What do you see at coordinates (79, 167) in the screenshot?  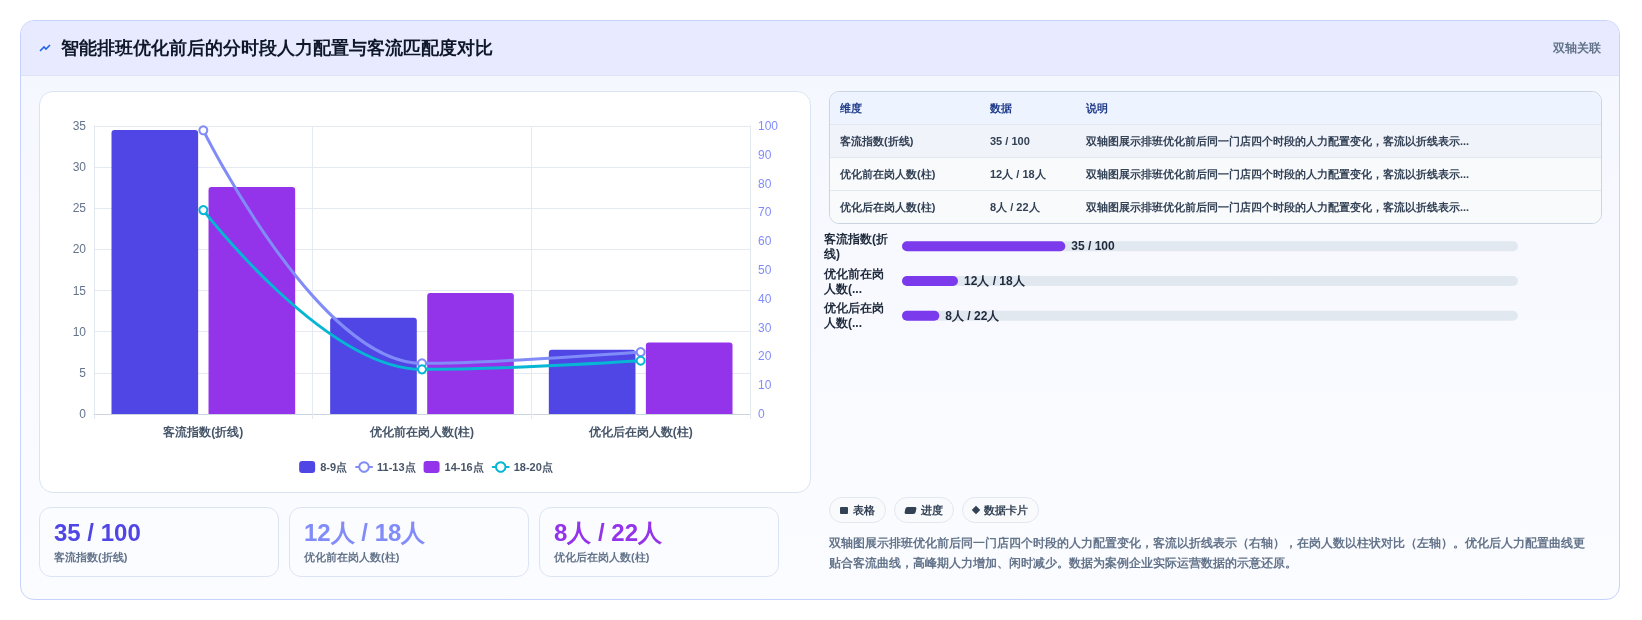 I see `y-tick-label: 30` at bounding box center [79, 167].